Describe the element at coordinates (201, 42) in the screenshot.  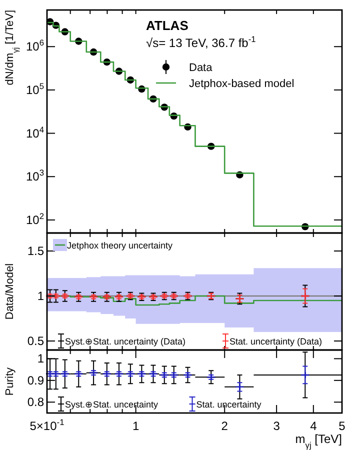
I see `annotation: √s= 13 TeV, 36.7 fb$^{-1}$` at that location.